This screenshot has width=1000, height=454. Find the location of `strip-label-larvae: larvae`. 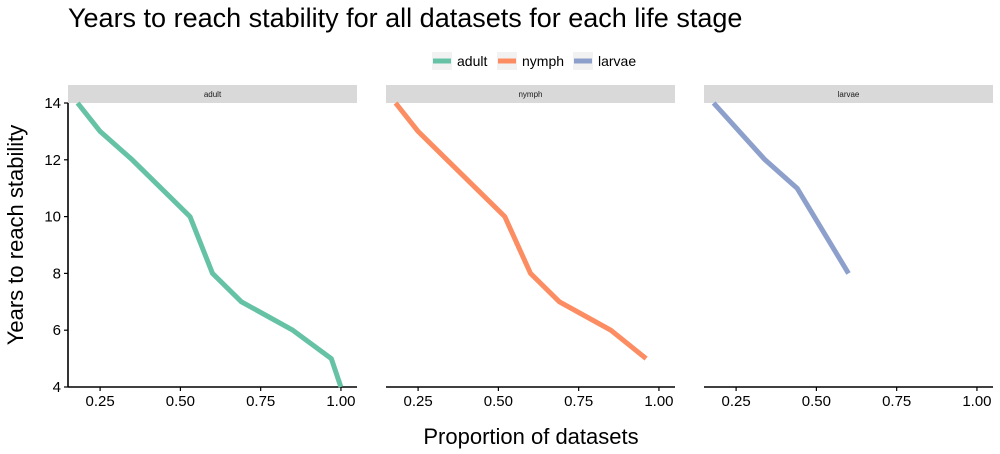

strip-label-larvae: larvae is located at coordinates (849, 94).